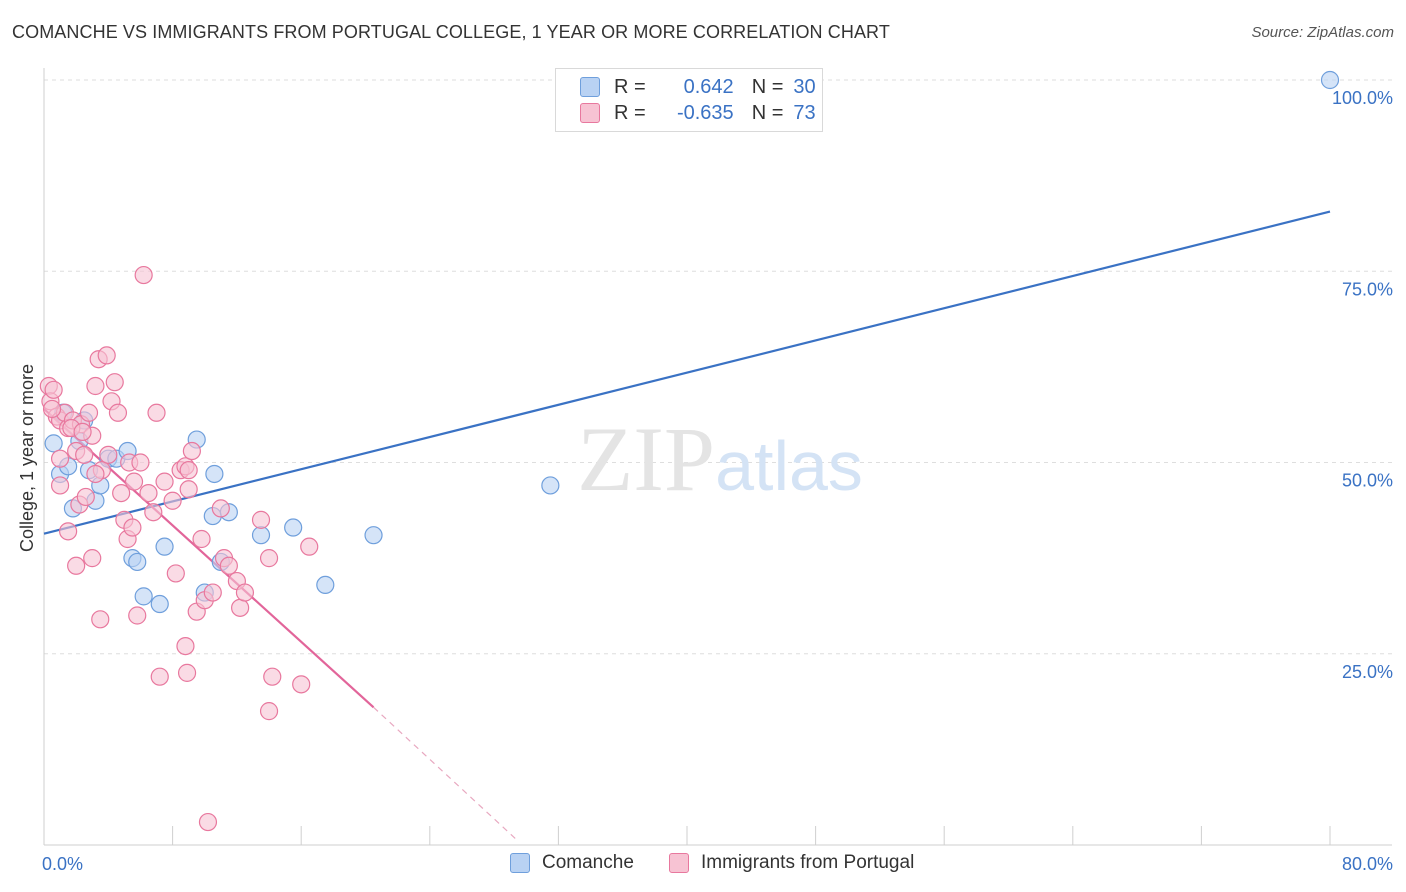 This screenshot has width=1406, height=892. I want to click on y-axis-label: College, 1 year or more, so click(27, 458).